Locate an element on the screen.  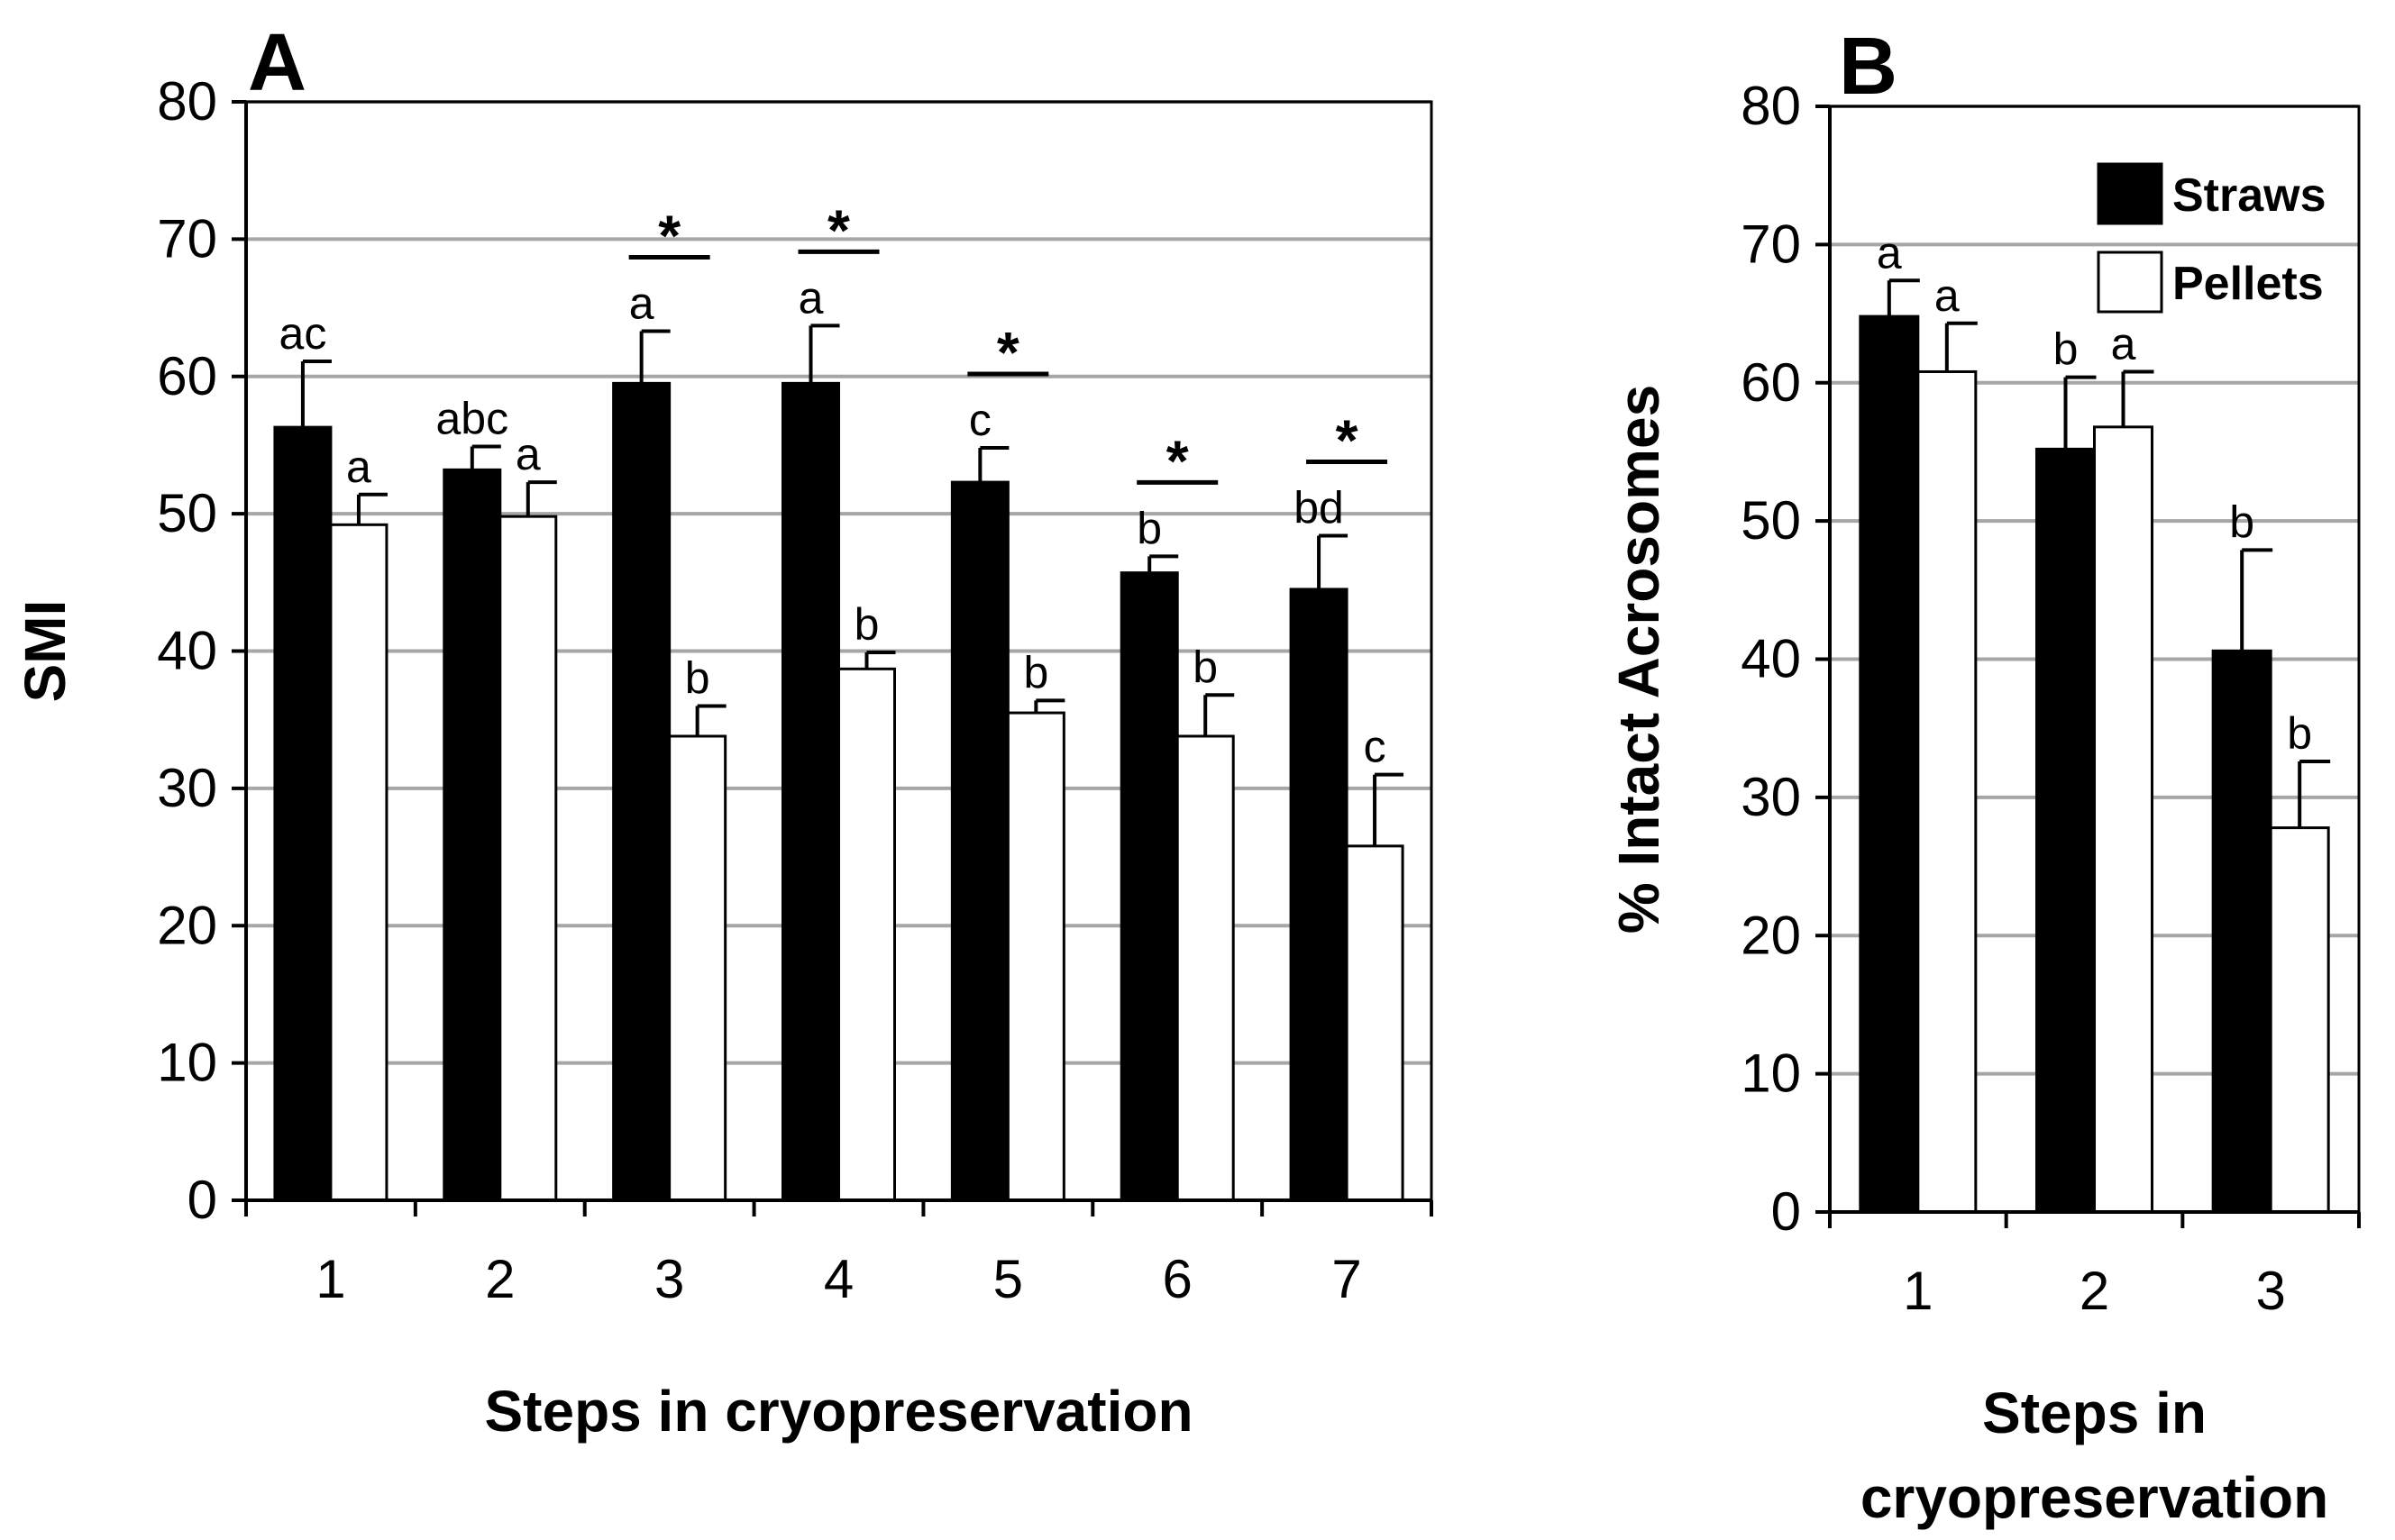
x-tick-label: 7 is located at coordinates (1346, 1279).